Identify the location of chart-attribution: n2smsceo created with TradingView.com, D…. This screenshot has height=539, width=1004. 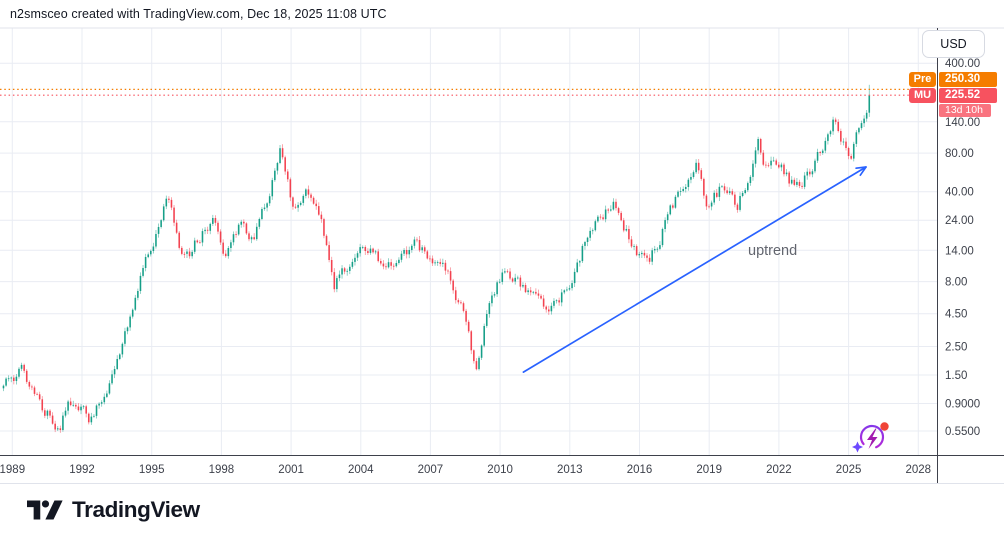
(198, 14).